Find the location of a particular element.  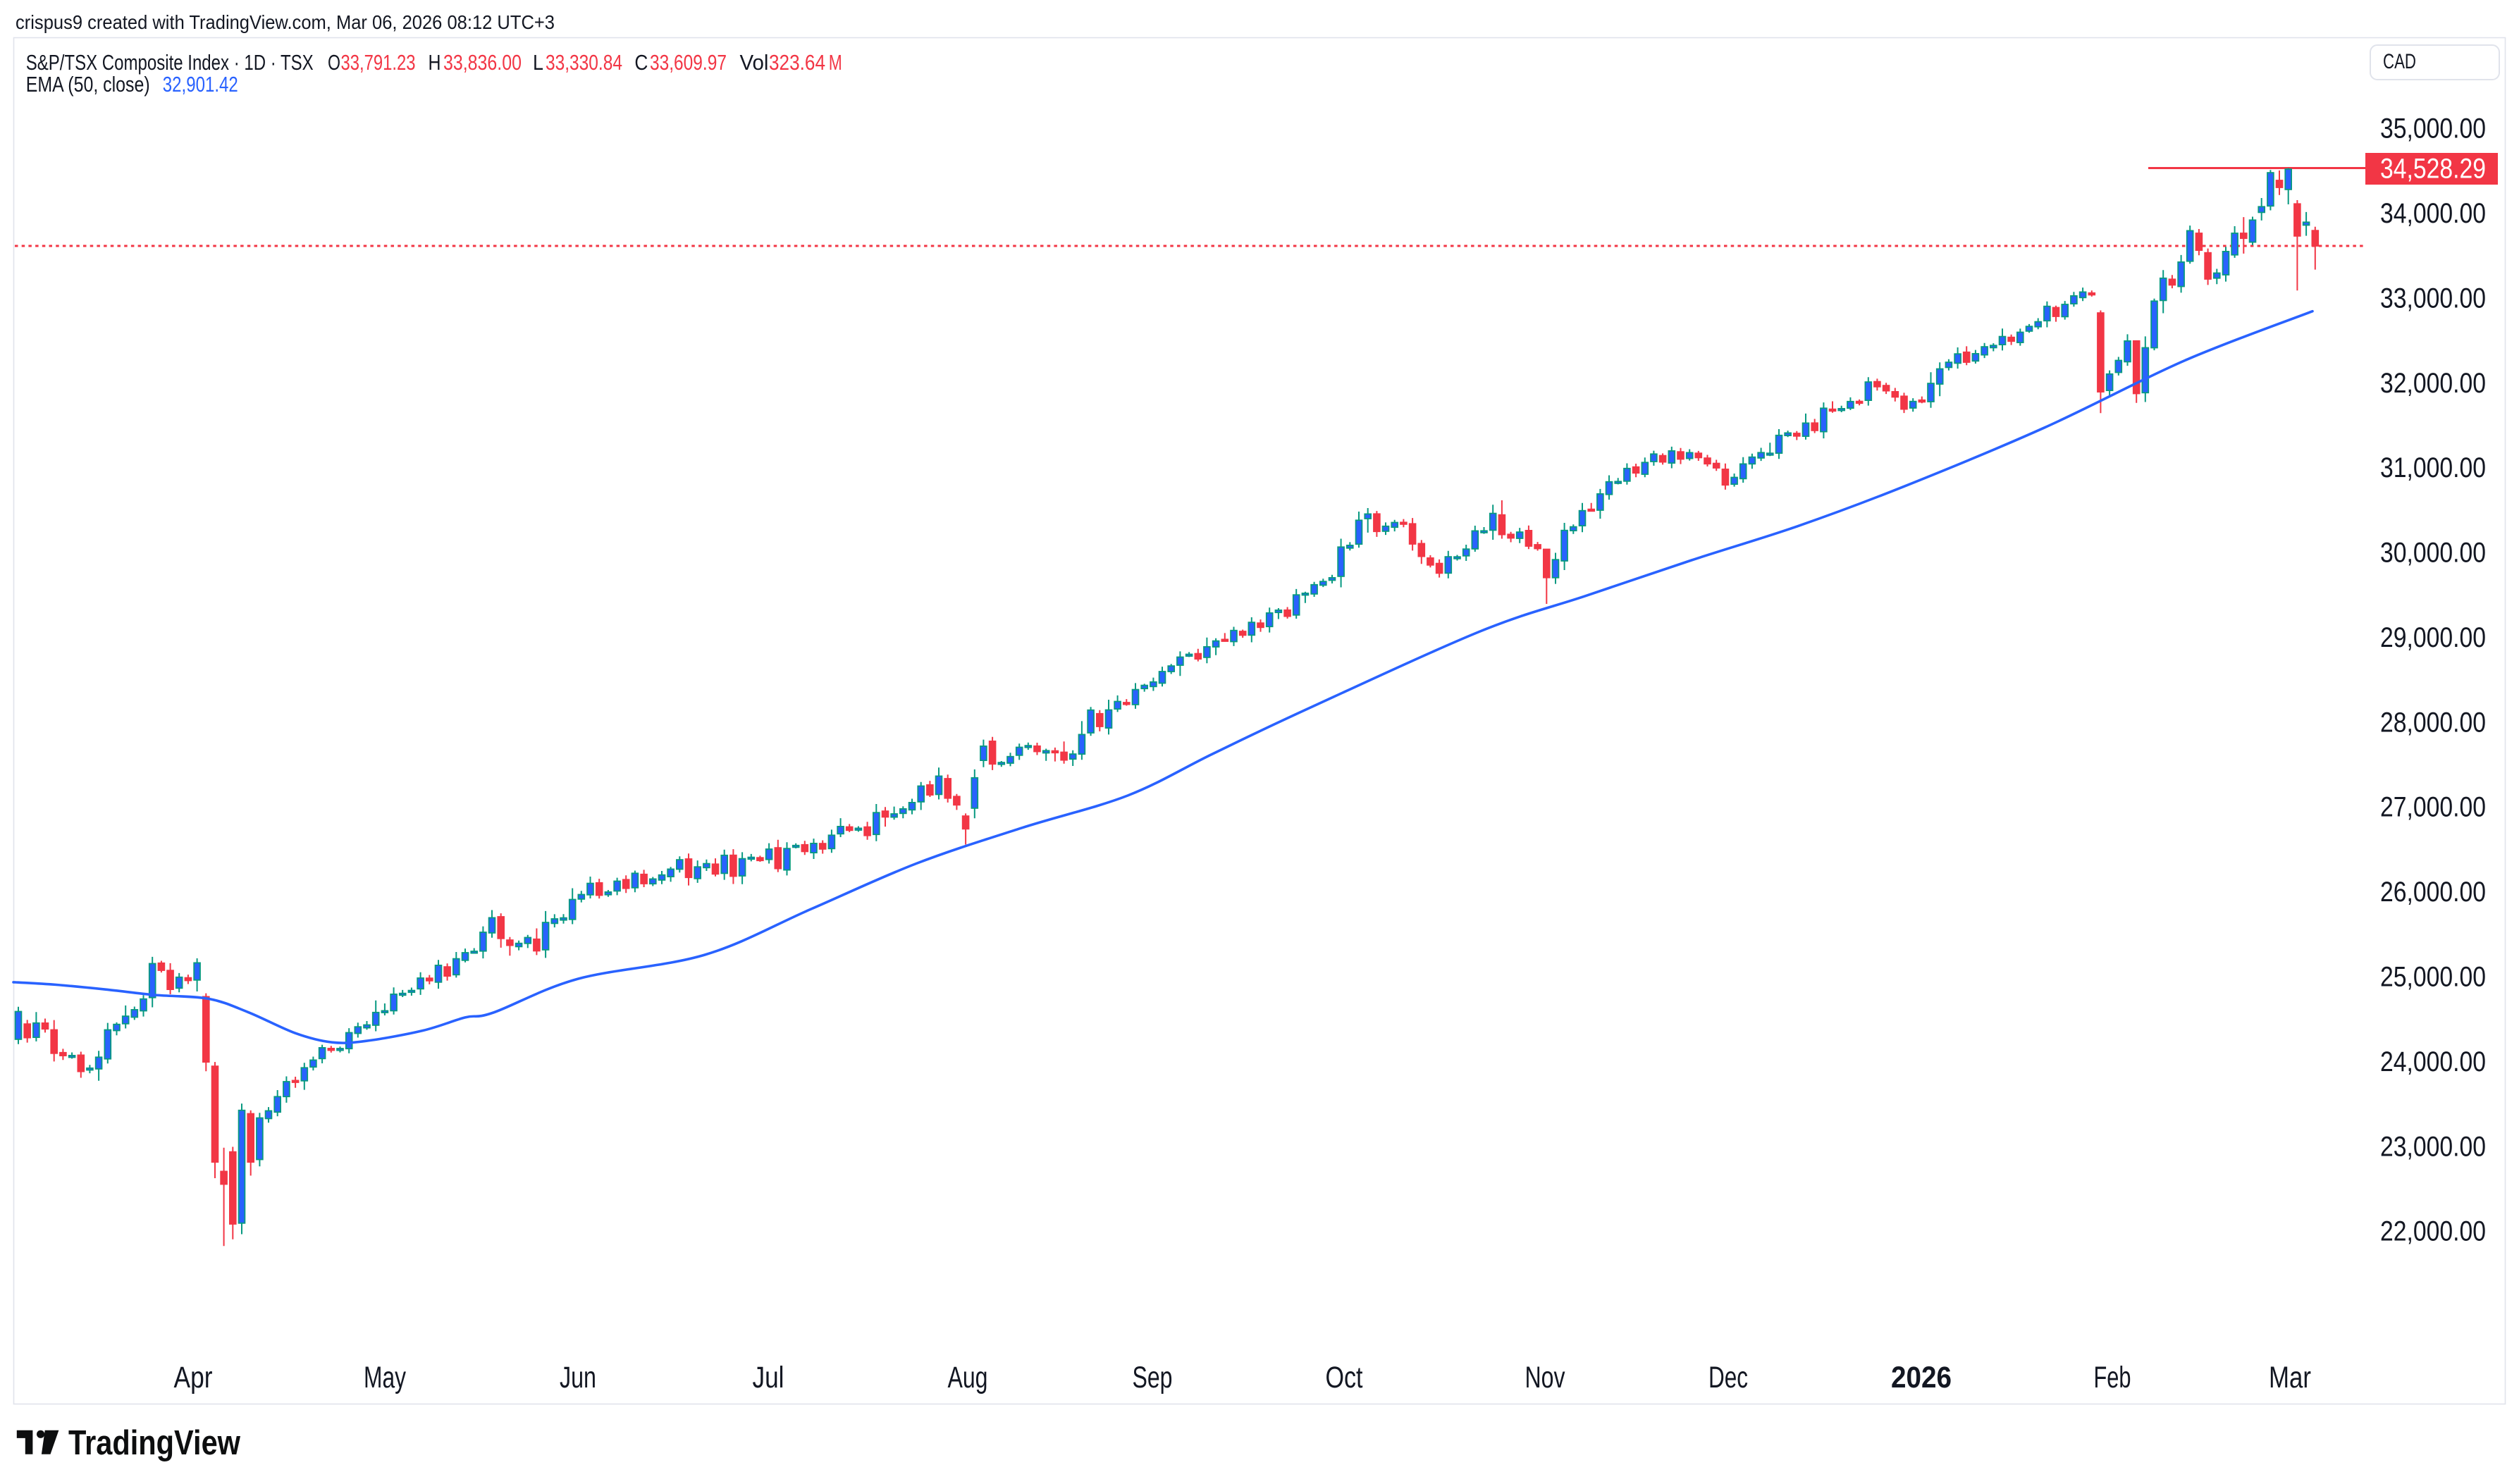

svg-text: 30,000.00 is located at coordinates (2433, 553).